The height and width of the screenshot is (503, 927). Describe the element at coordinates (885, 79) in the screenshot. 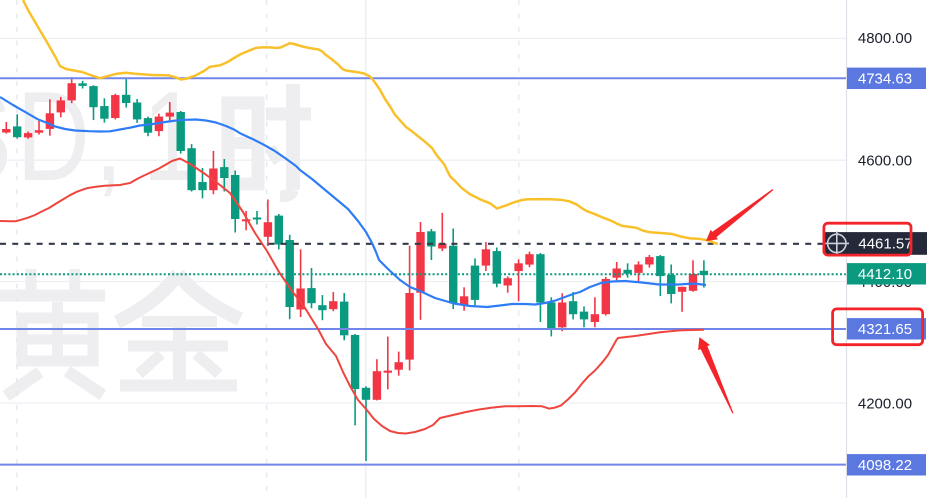

I see `svg-text: 4734.63` at that location.